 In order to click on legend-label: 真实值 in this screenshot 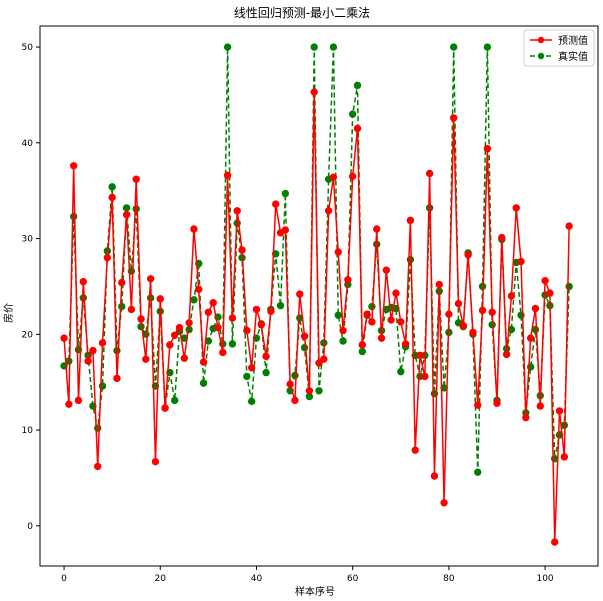, I will do `click(573, 56)`.